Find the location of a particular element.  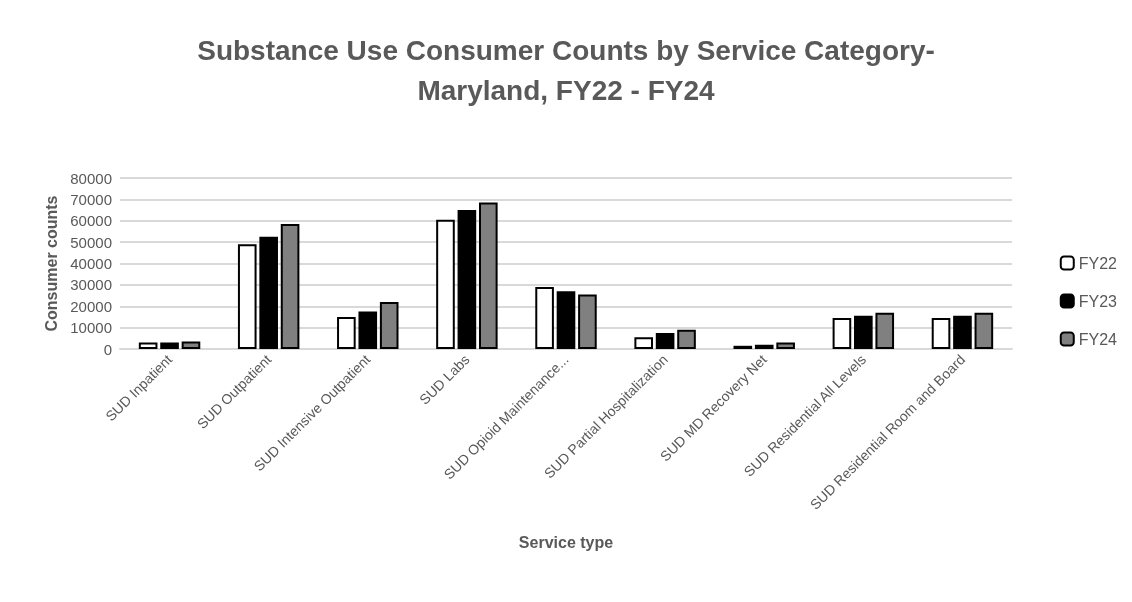

y-tick-label: 80000 is located at coordinates (91, 178).